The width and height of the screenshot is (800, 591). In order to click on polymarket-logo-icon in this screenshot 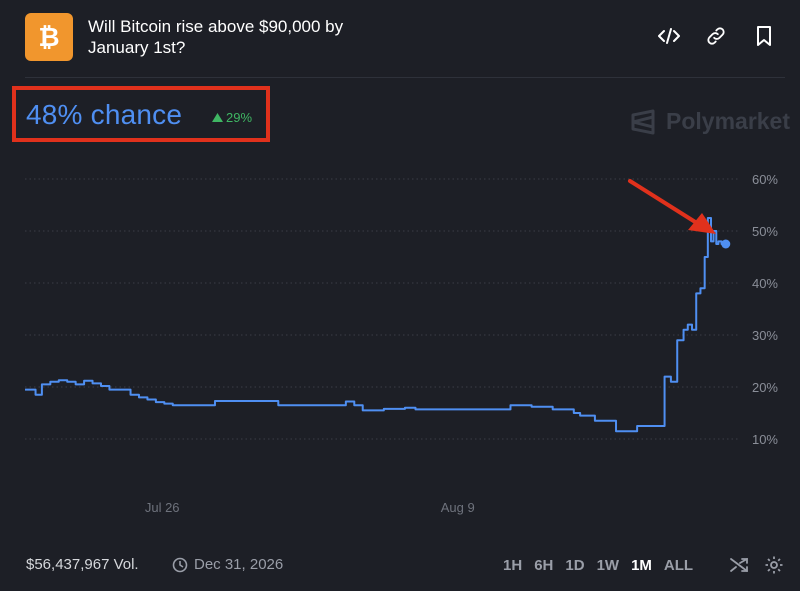, I will do `click(643, 121)`.